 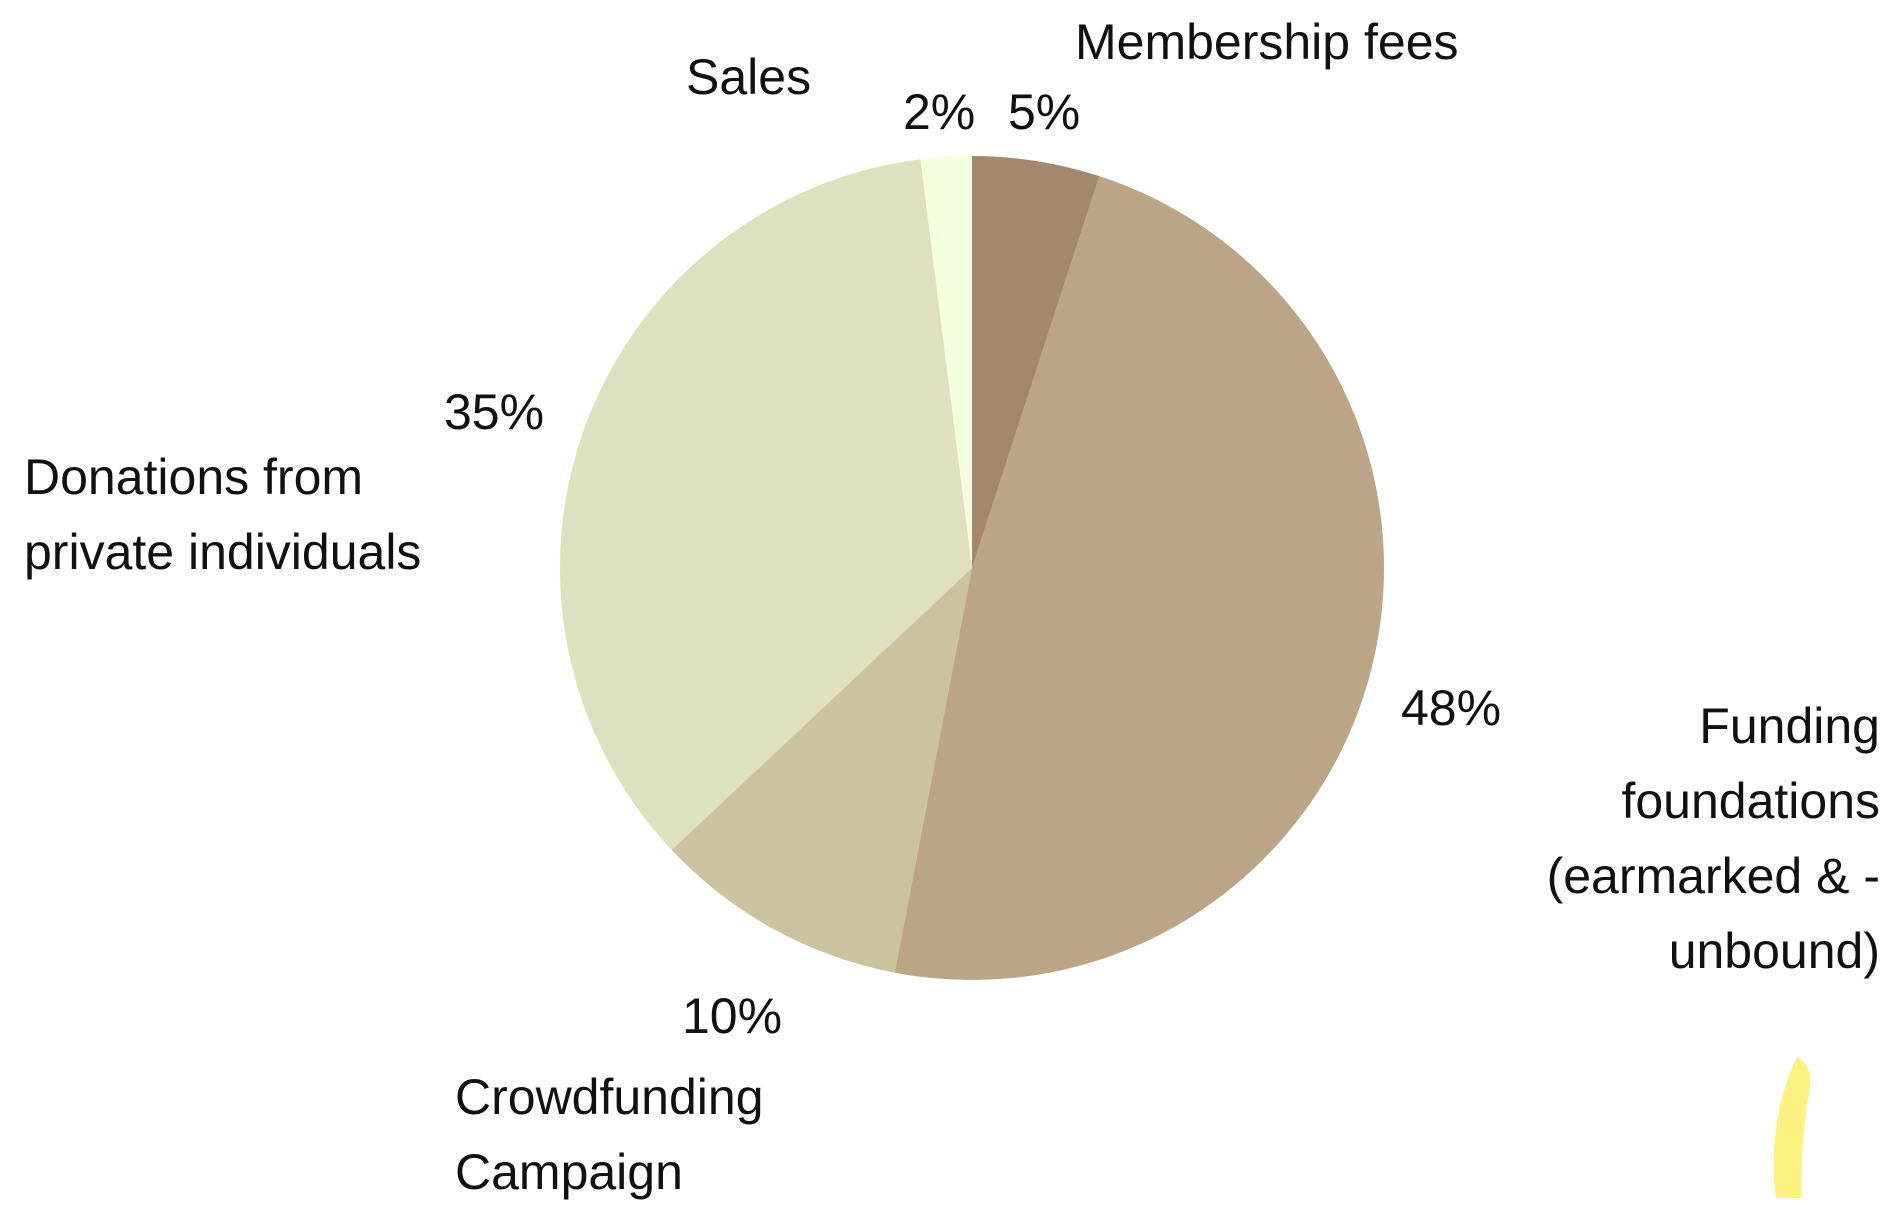 I want to click on value-label: 5%, so click(x=1044, y=112).